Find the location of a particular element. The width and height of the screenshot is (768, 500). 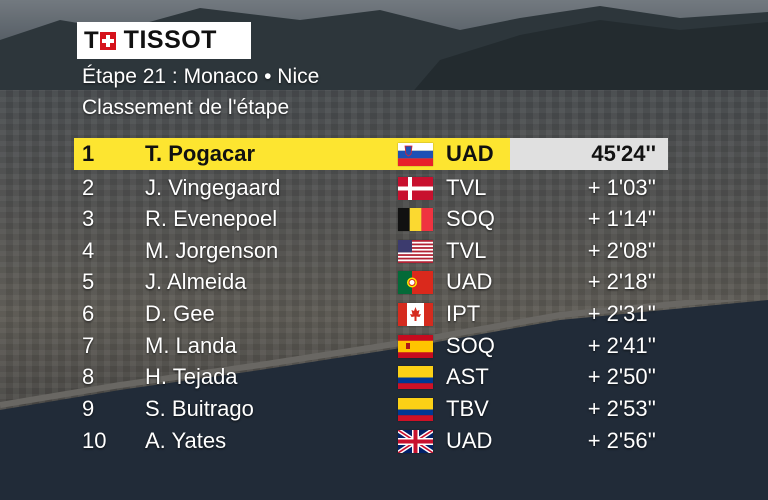

time-gap: + 2'50'' is located at coordinates (621, 376).